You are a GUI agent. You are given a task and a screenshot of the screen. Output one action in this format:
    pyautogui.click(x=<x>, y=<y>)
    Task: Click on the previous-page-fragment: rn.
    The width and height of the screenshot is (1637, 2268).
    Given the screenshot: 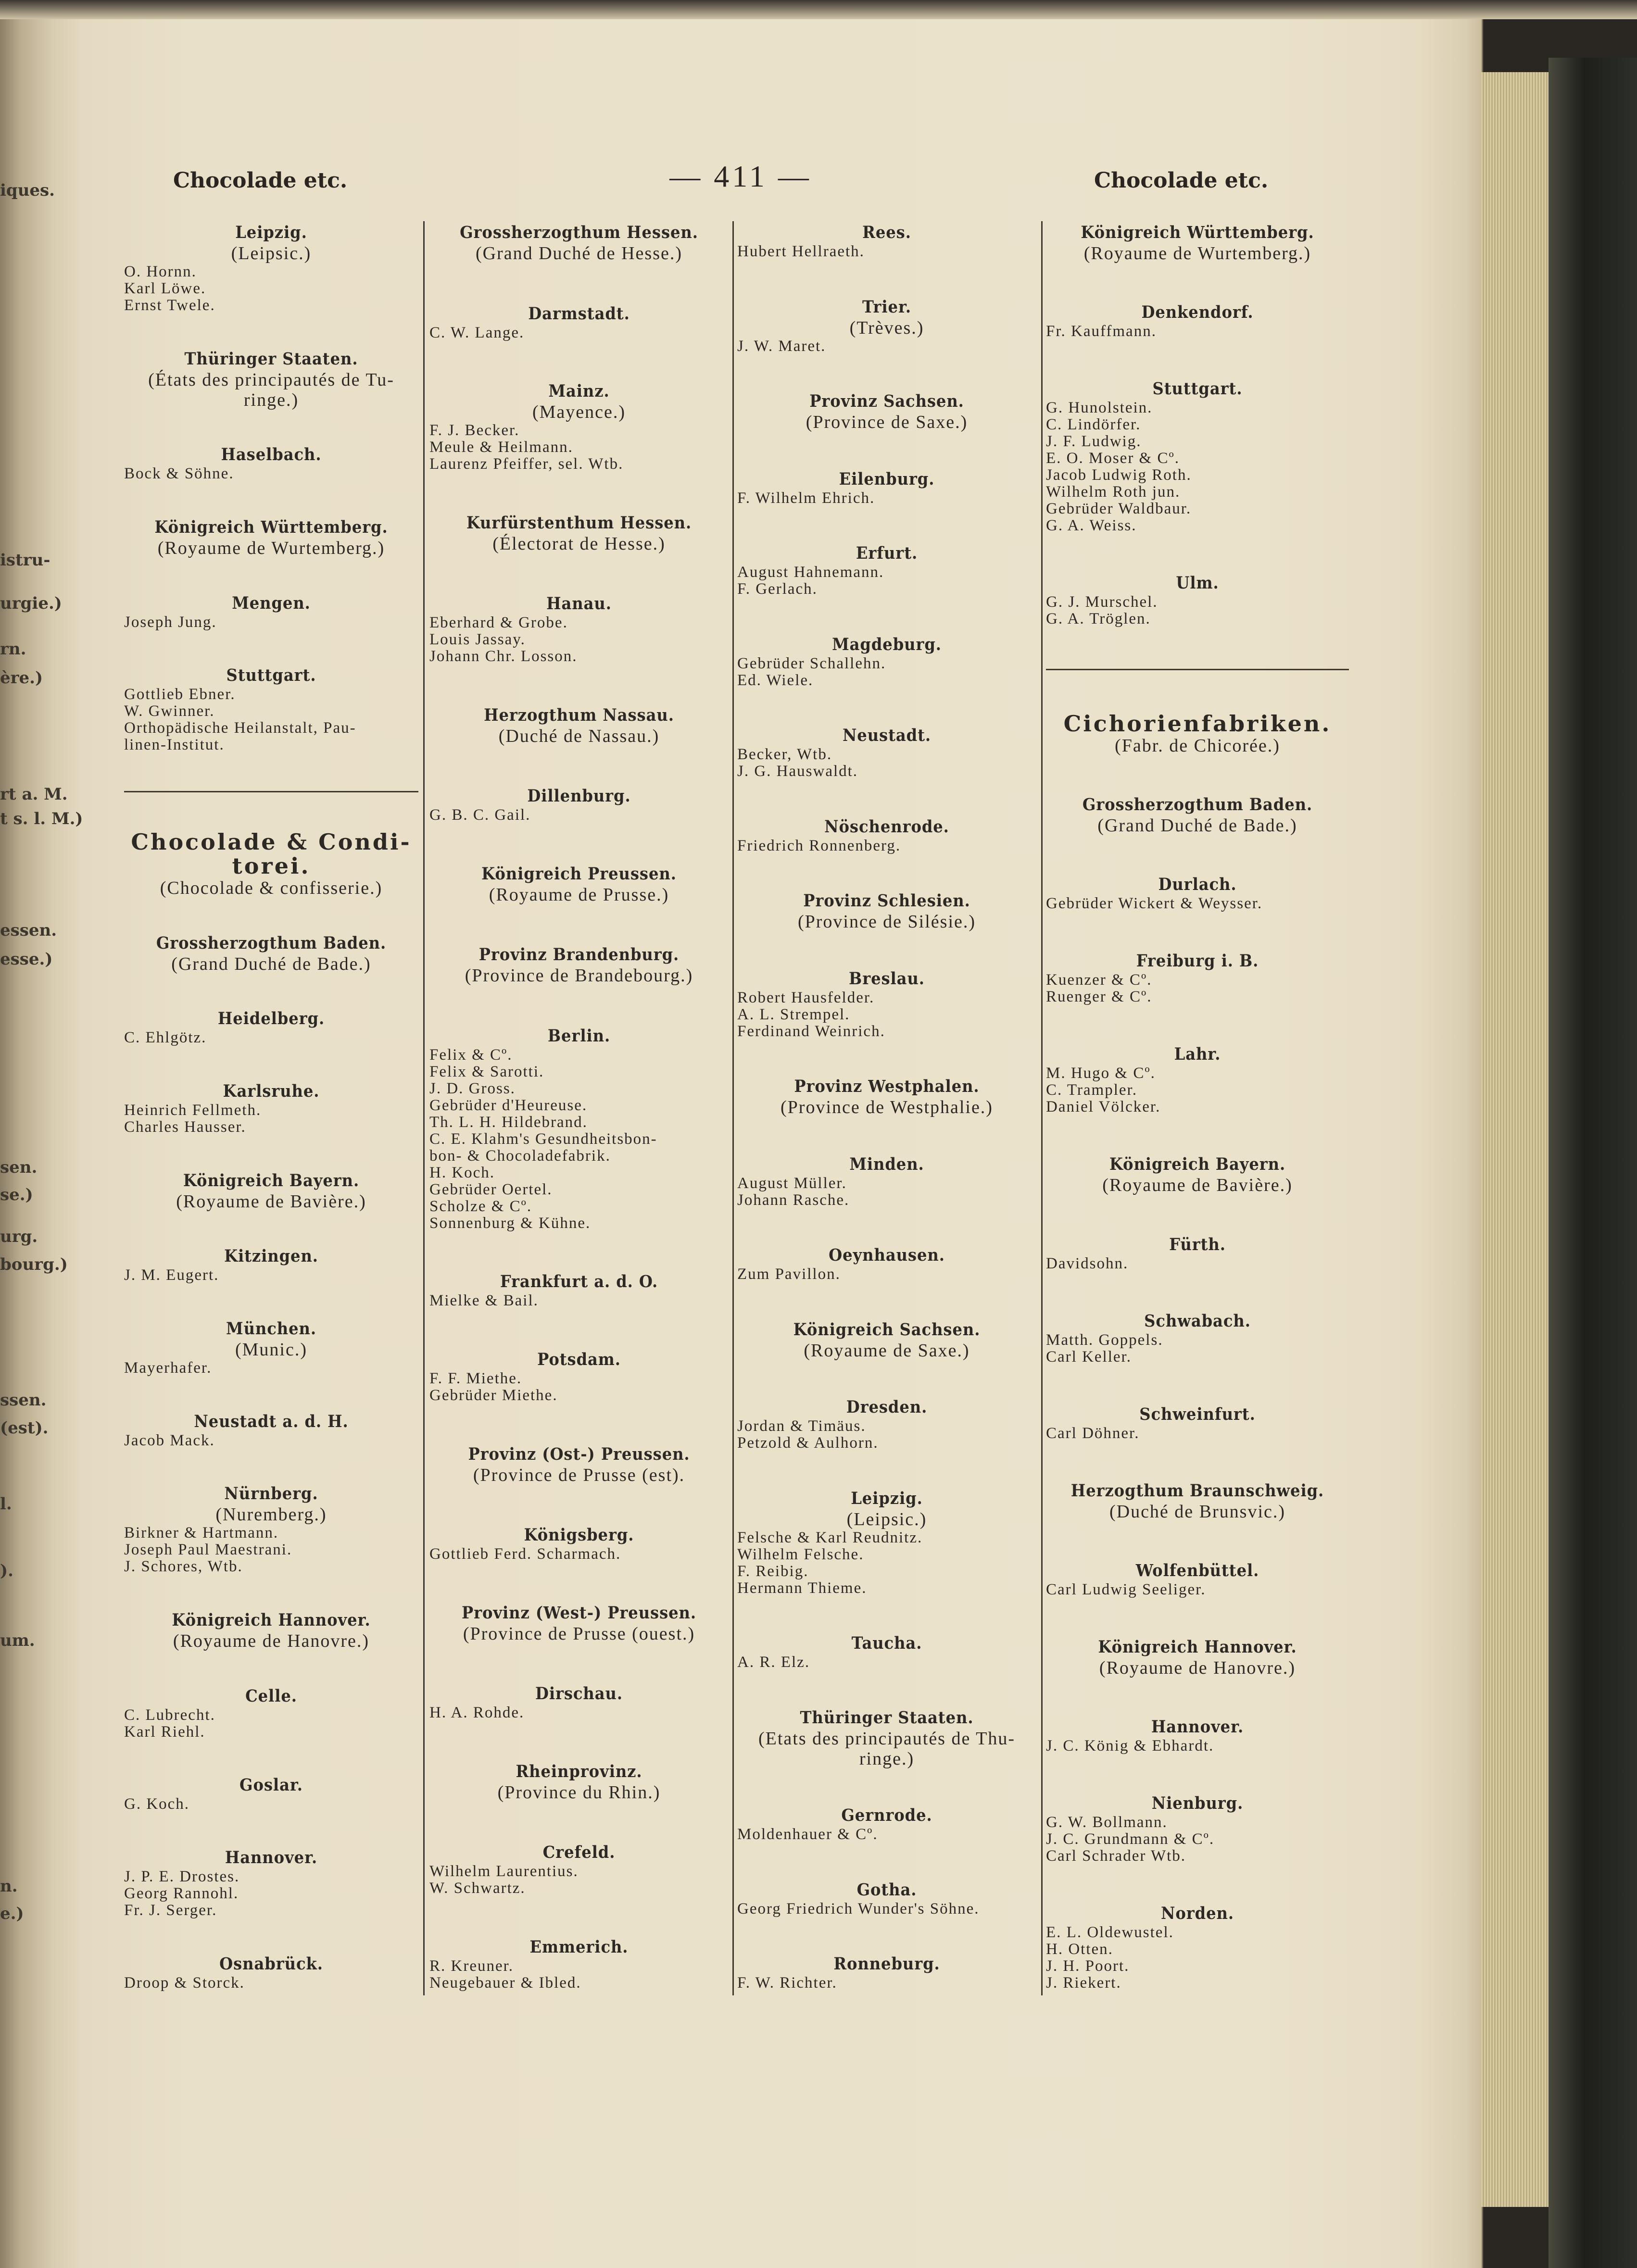 What is the action you would take?
    pyautogui.click(x=13, y=649)
    